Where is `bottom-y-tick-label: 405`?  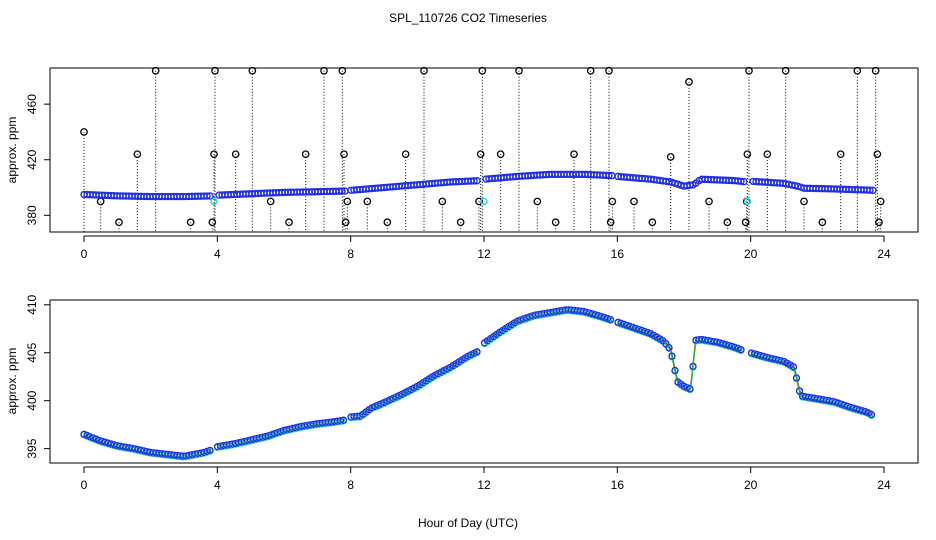
bottom-y-tick-label: 405 is located at coordinates (32, 352).